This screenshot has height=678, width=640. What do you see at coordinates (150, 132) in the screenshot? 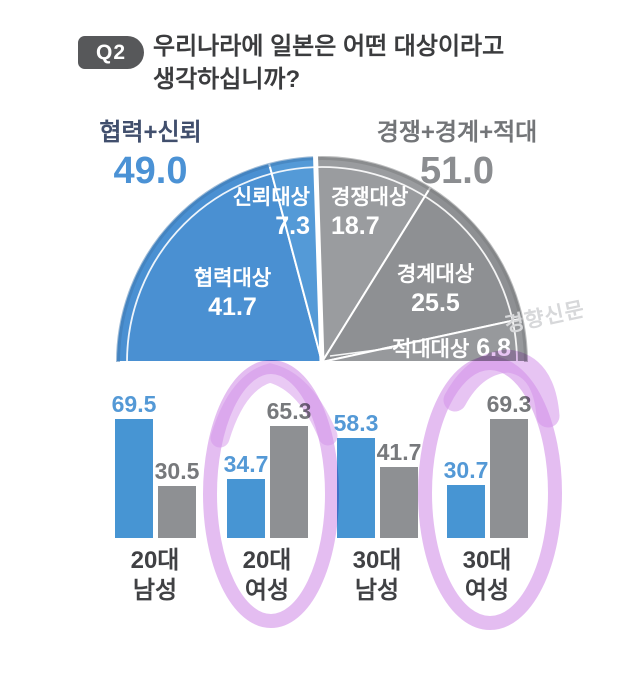
I see `pie-group-label: 협력+신뢰` at bounding box center [150, 132].